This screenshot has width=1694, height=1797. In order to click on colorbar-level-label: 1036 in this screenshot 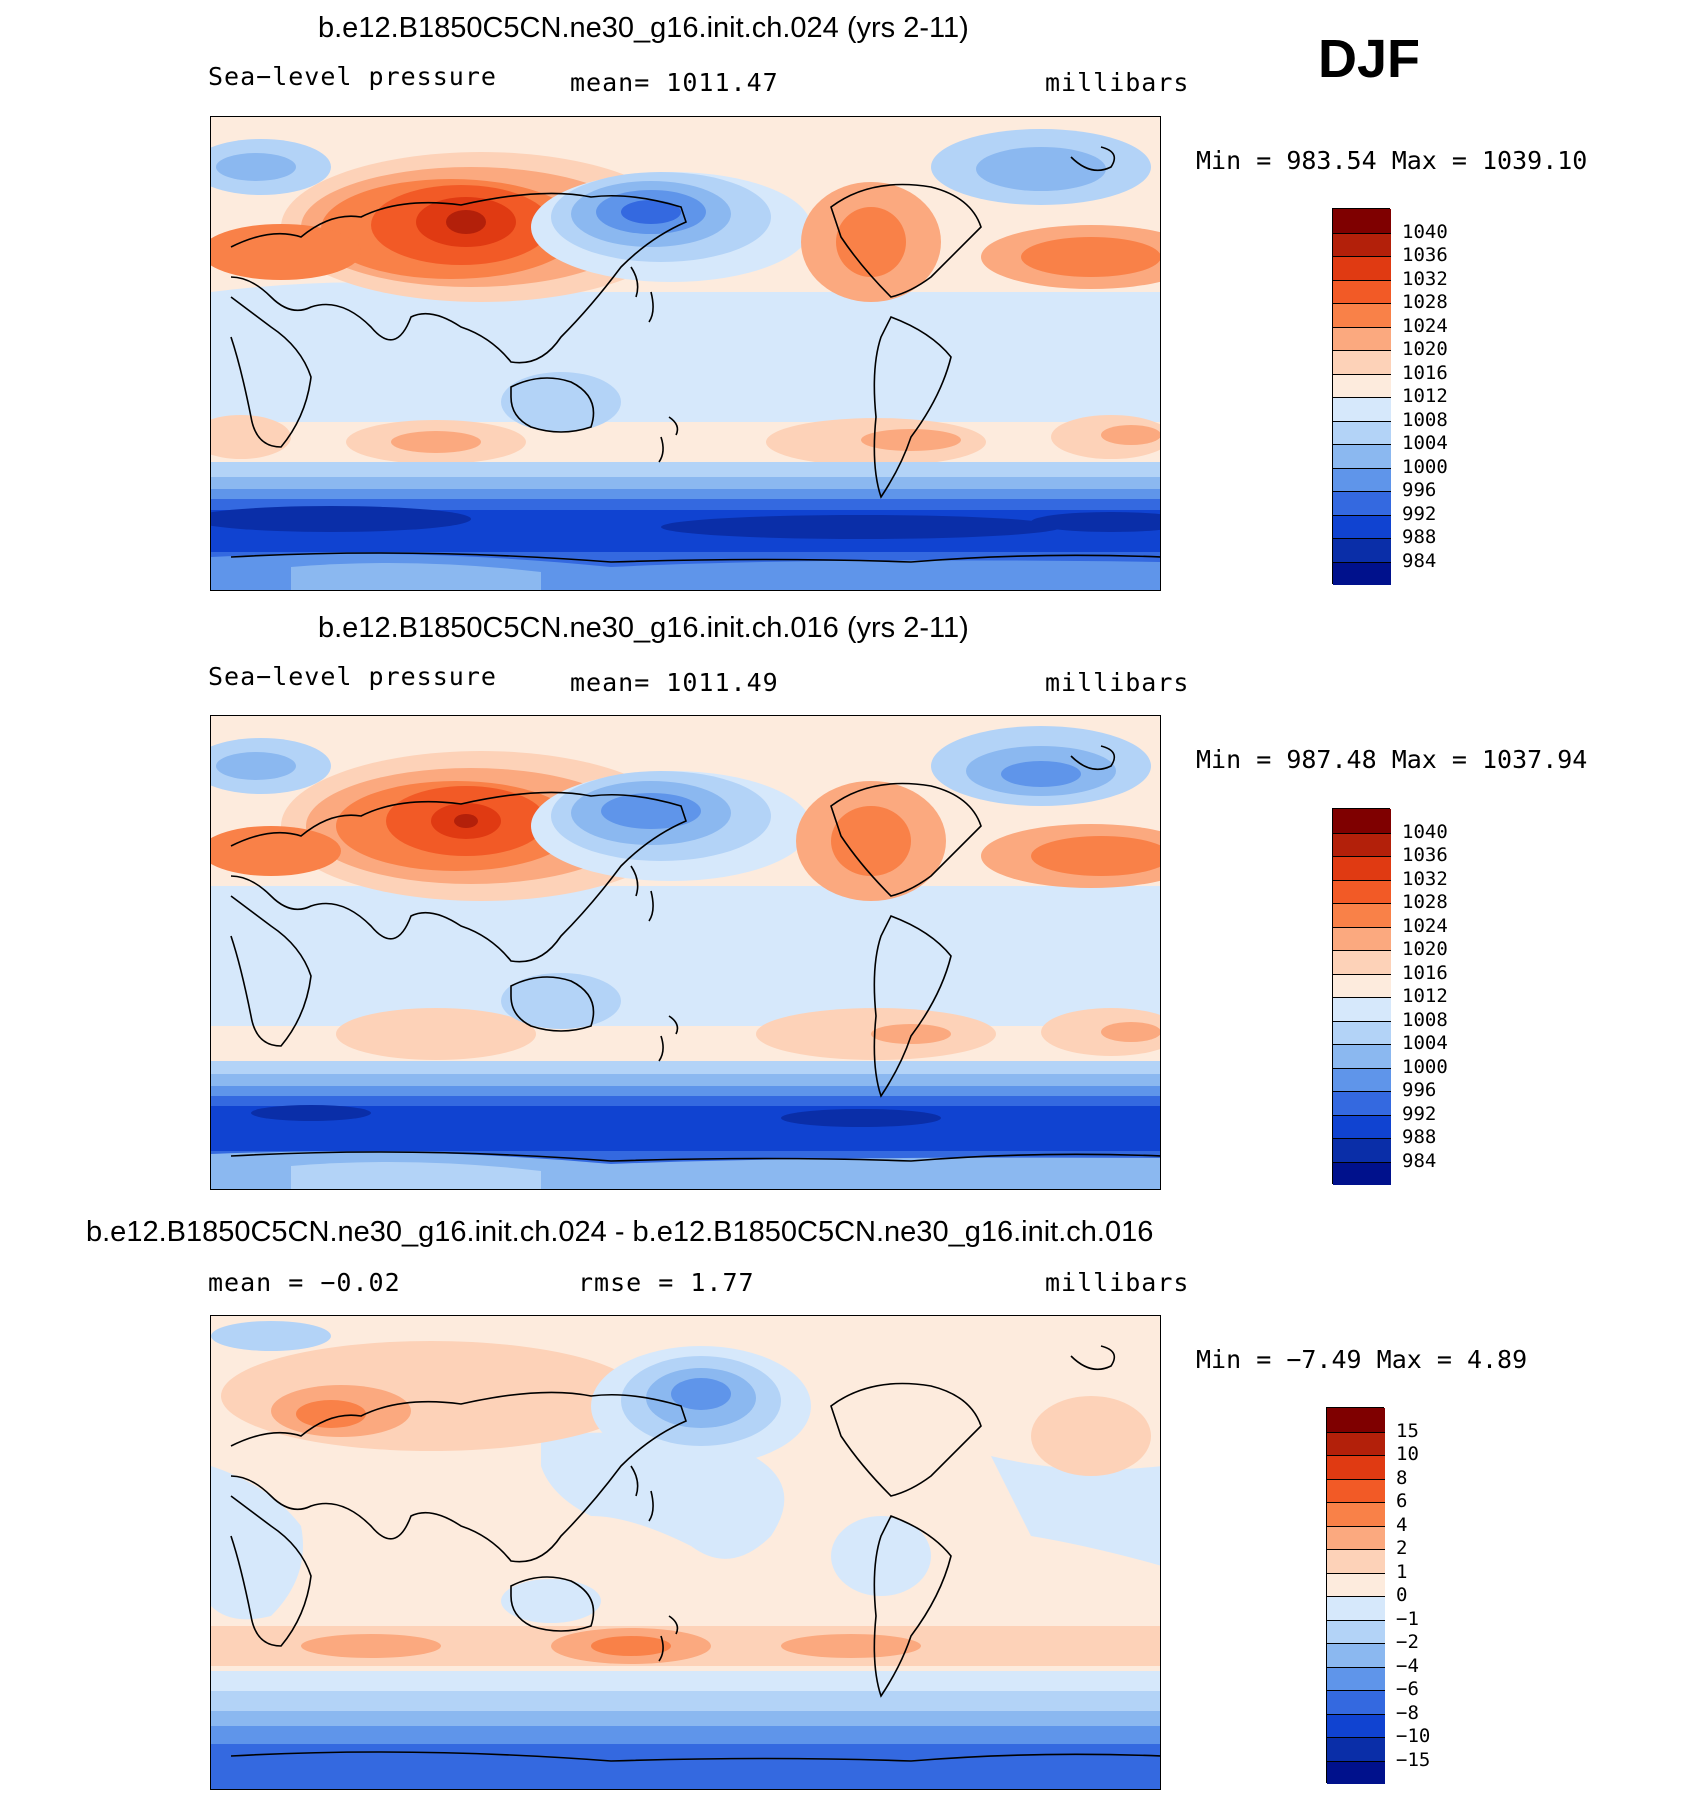, I will do `click(1425, 255)`.